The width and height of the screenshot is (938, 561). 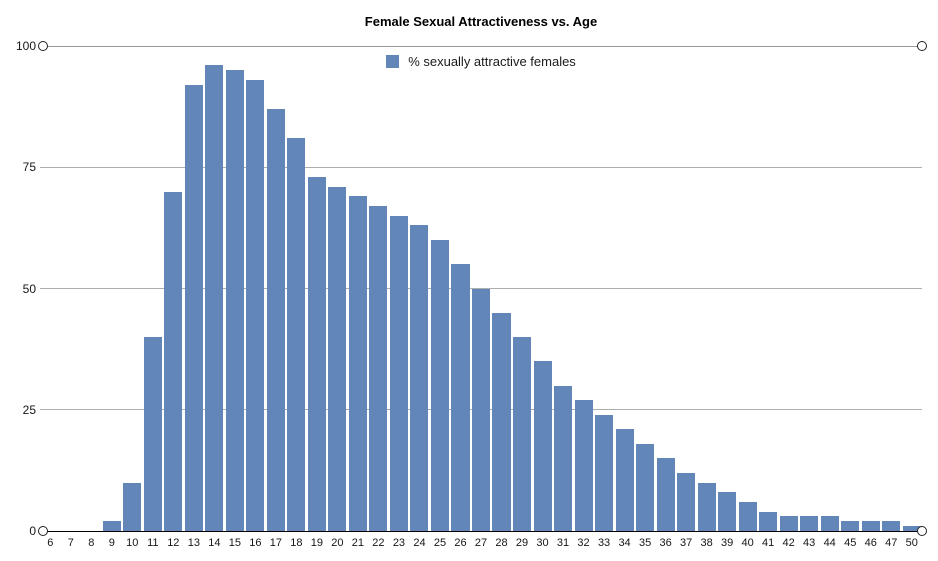 I want to click on x-tick-label-45: 45, so click(x=850, y=543).